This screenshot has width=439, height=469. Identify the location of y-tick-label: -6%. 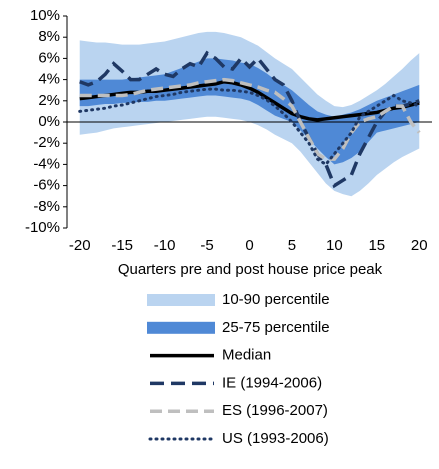
(46, 185).